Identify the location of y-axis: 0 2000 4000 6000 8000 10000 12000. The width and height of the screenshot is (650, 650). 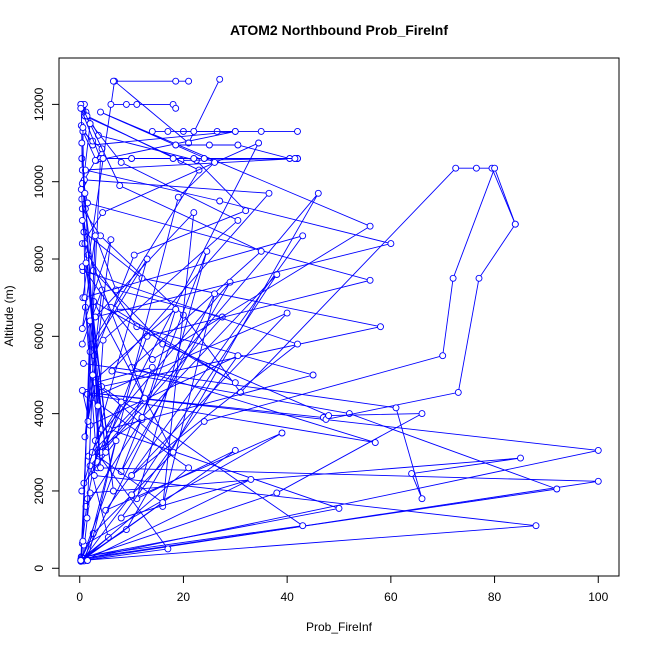
(46, 329).